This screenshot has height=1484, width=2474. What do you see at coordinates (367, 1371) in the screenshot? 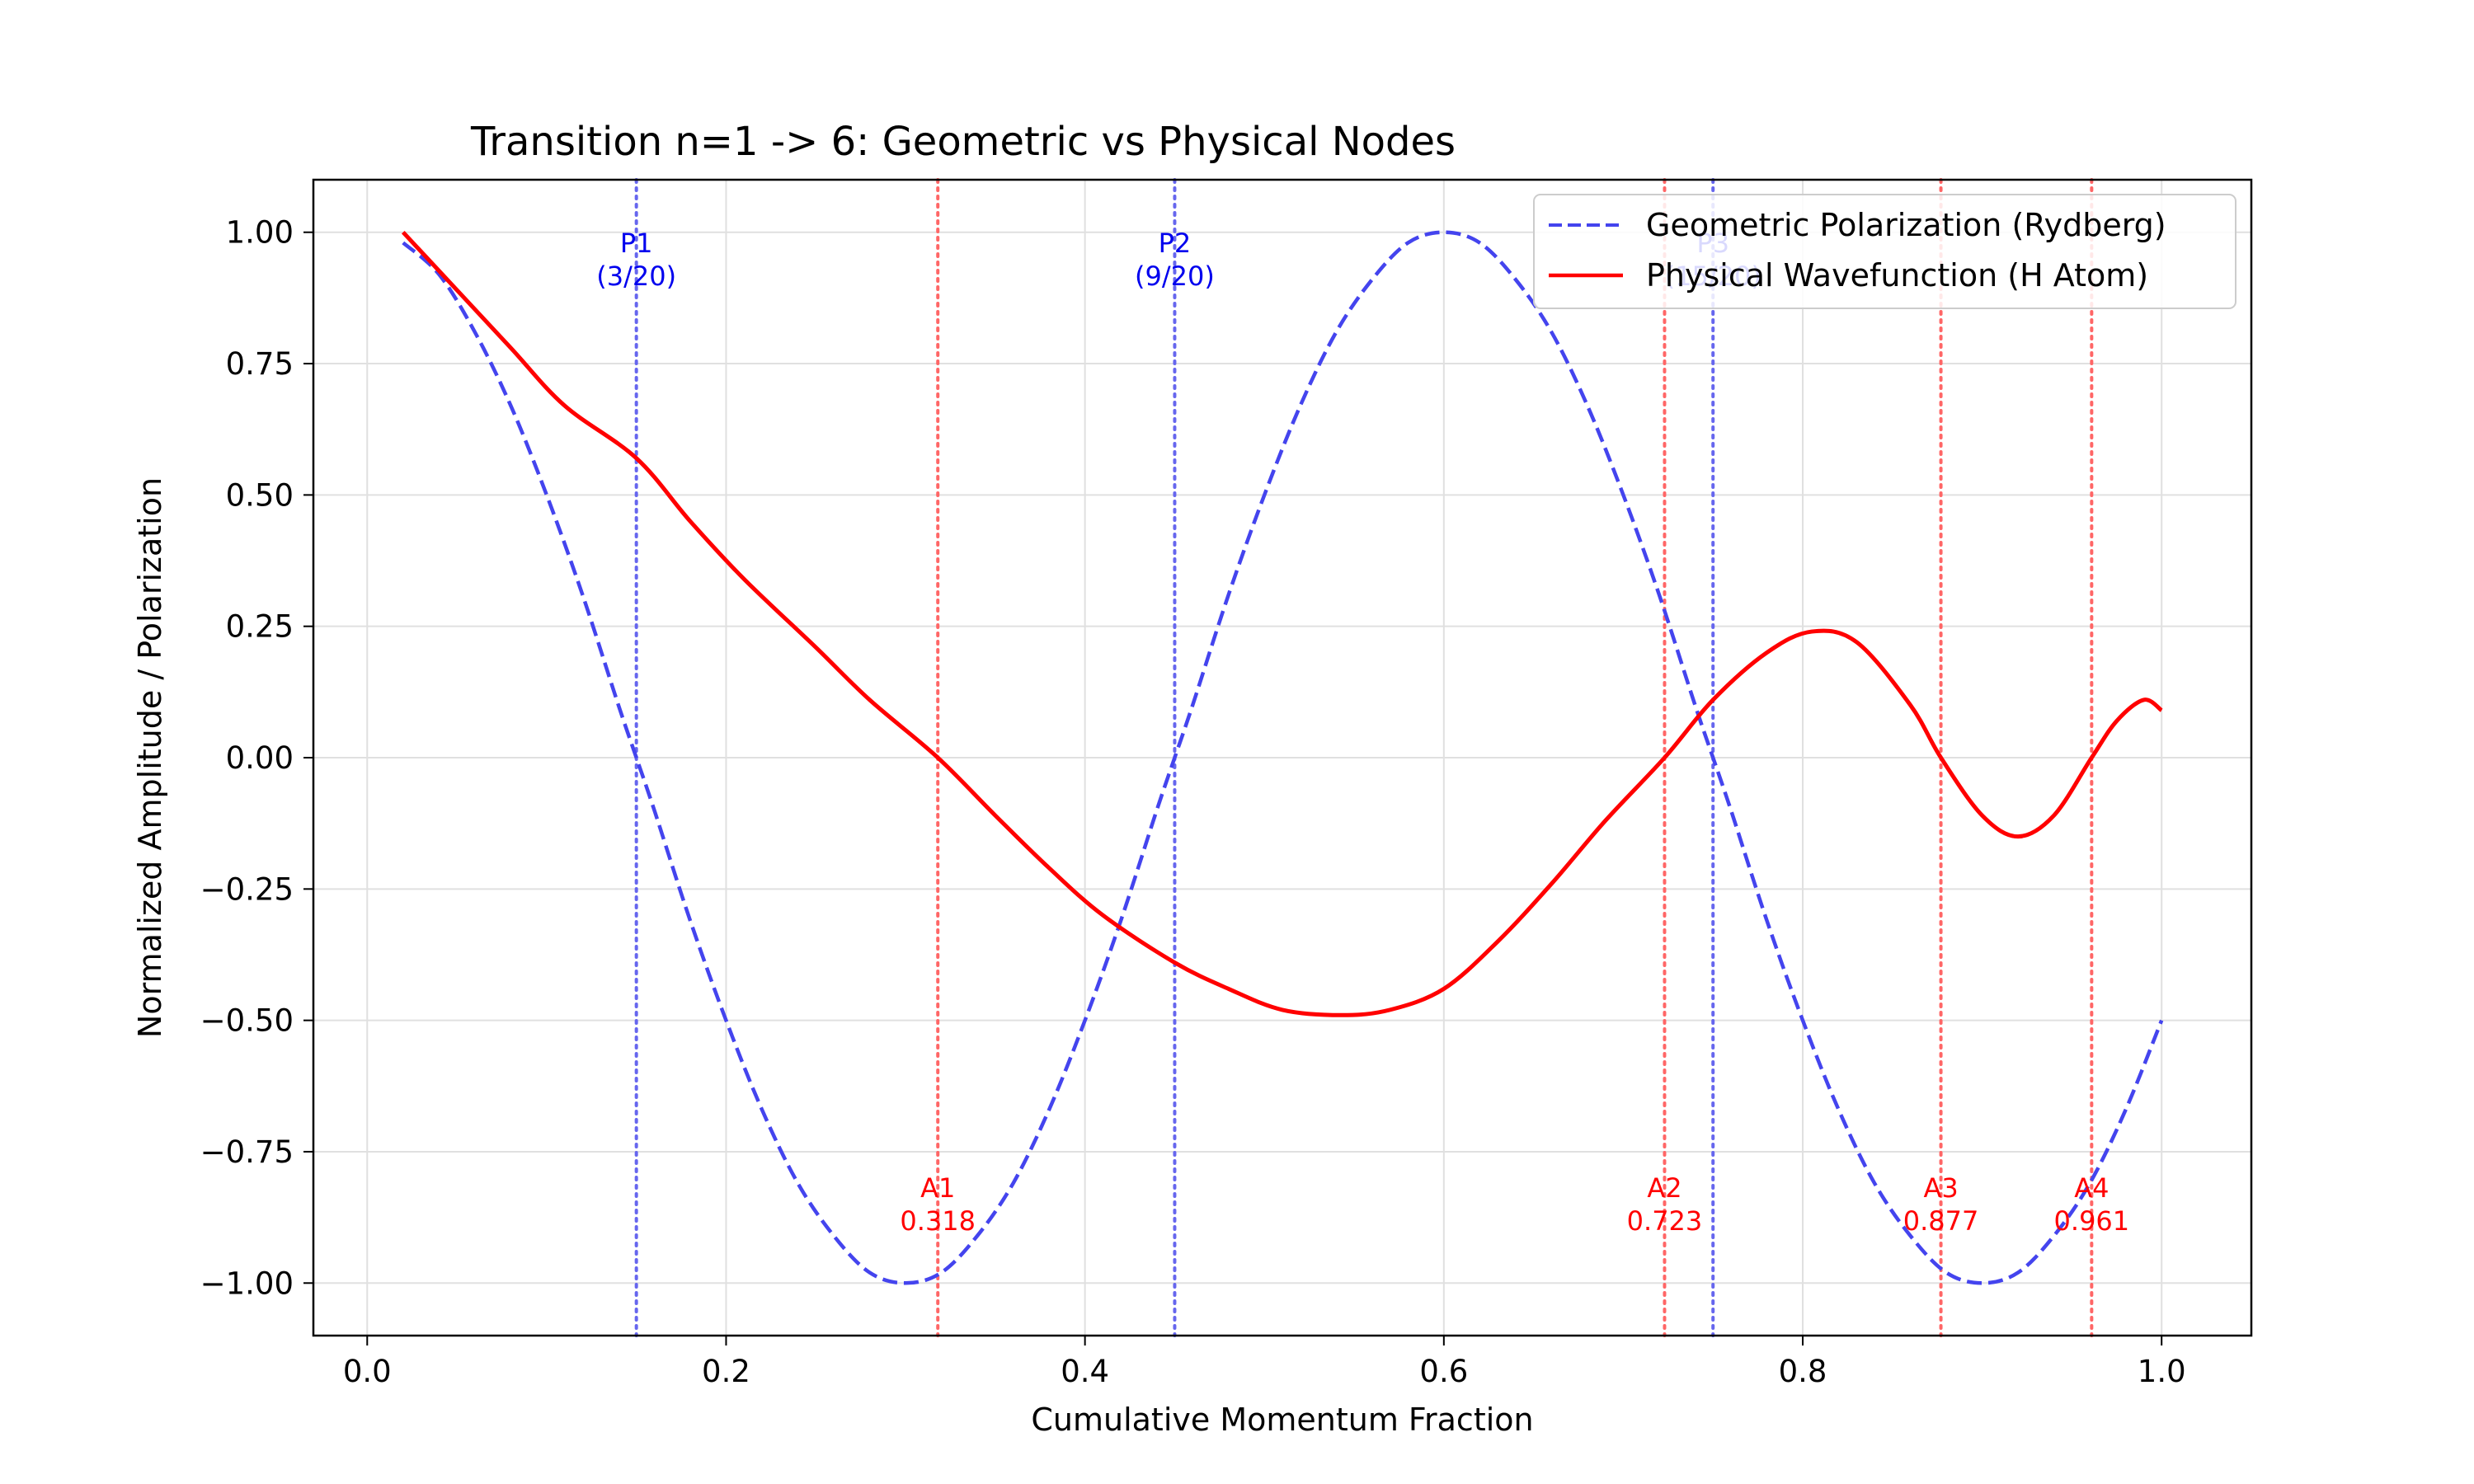
I see `x-tick-label: 0.0` at bounding box center [367, 1371].